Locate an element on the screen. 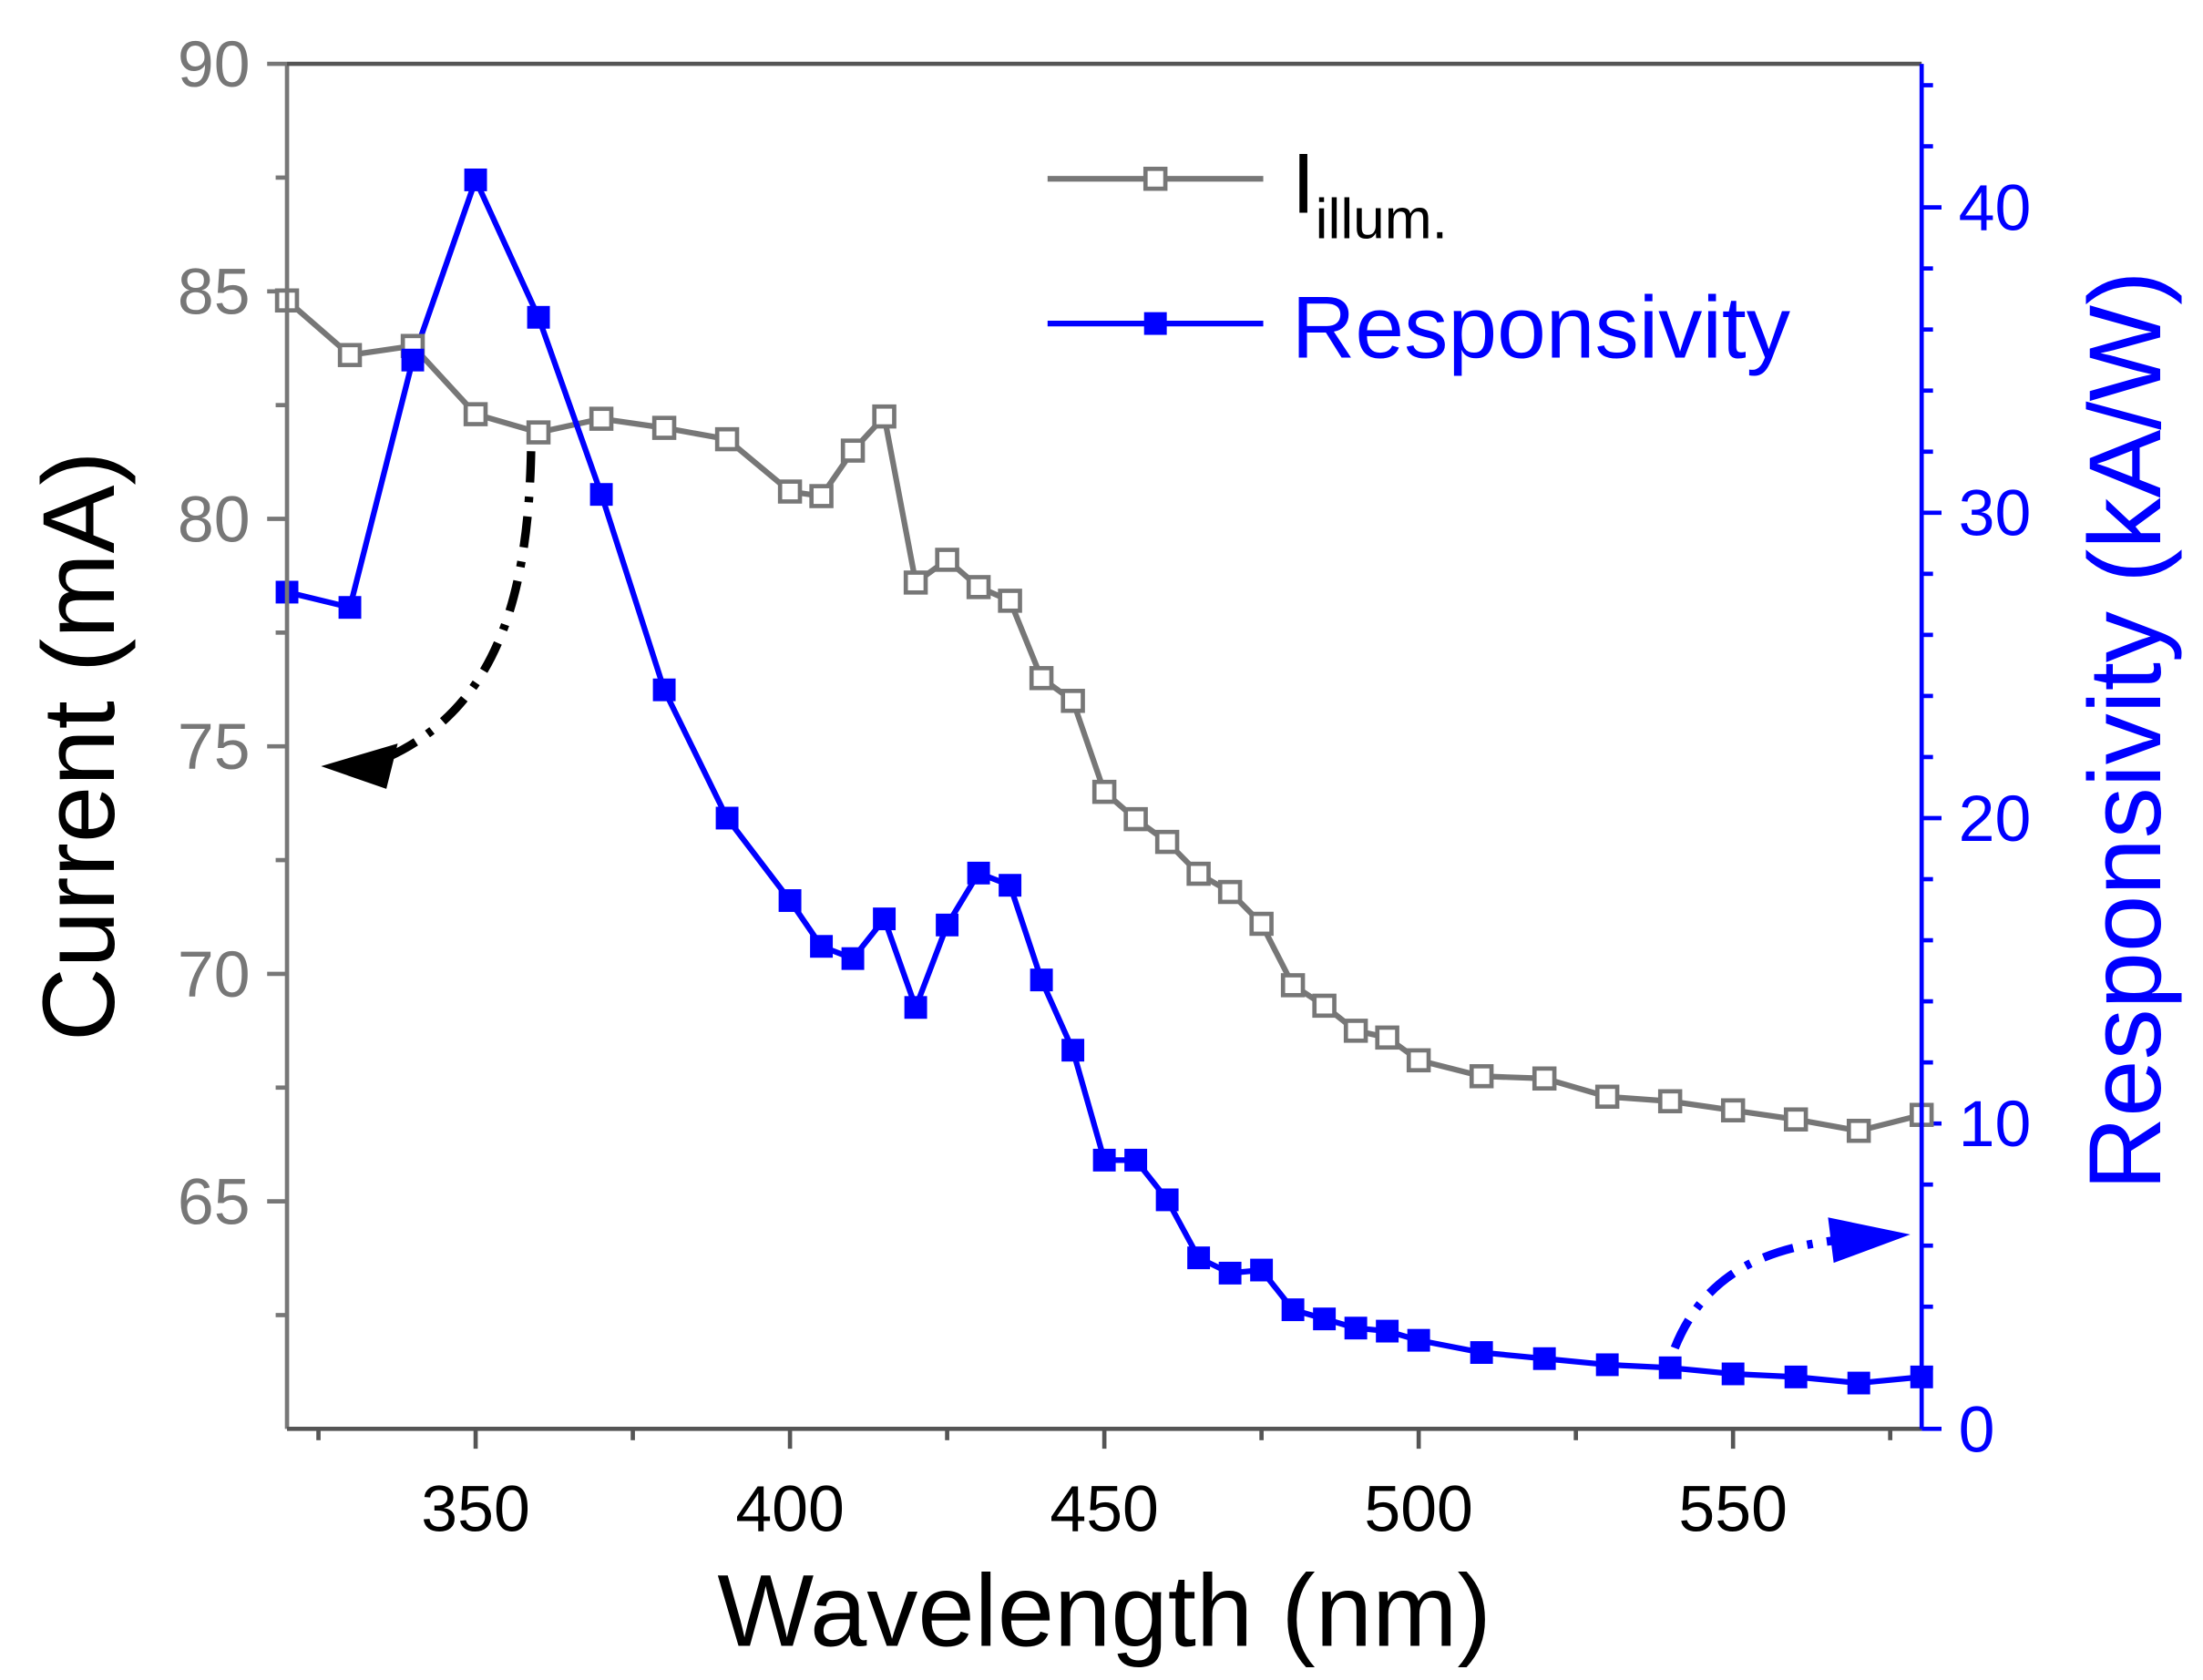 This screenshot has width=2203, height=1680. legend-label-responsivity: Responsivity is located at coordinates (1541, 328).